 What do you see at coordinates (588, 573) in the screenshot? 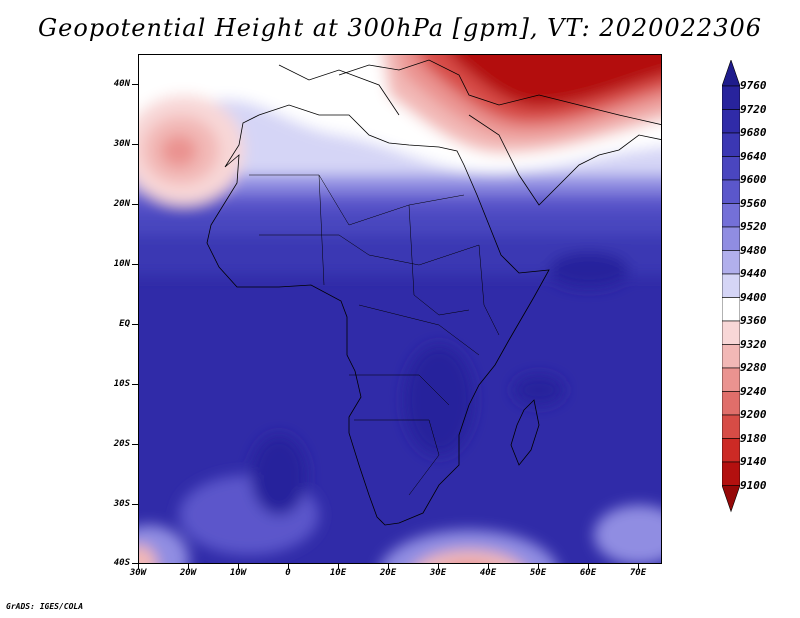
I see `lon-label-60e: 60E` at bounding box center [588, 573].